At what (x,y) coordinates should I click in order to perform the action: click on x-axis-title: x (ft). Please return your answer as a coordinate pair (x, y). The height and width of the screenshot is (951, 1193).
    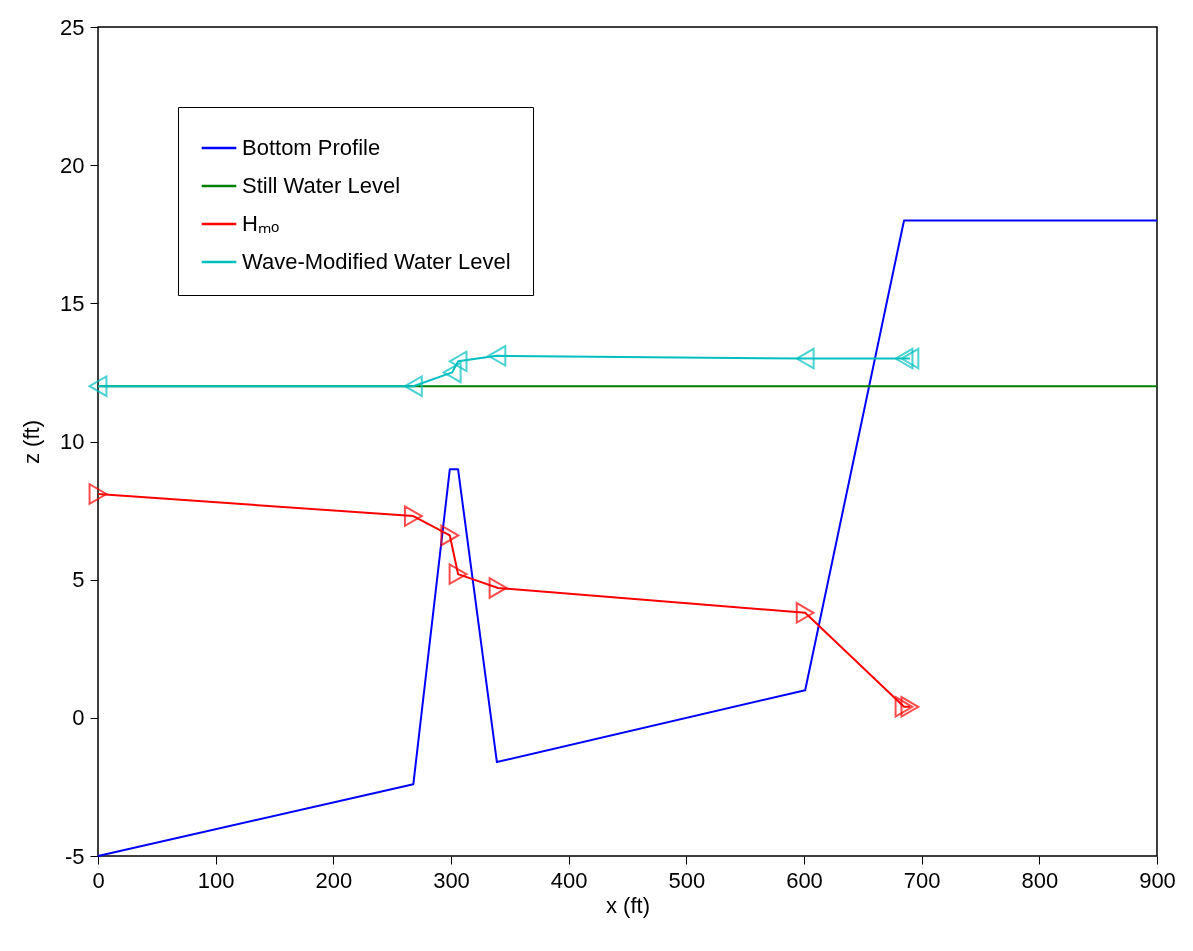
    Looking at the image, I should click on (628, 905).